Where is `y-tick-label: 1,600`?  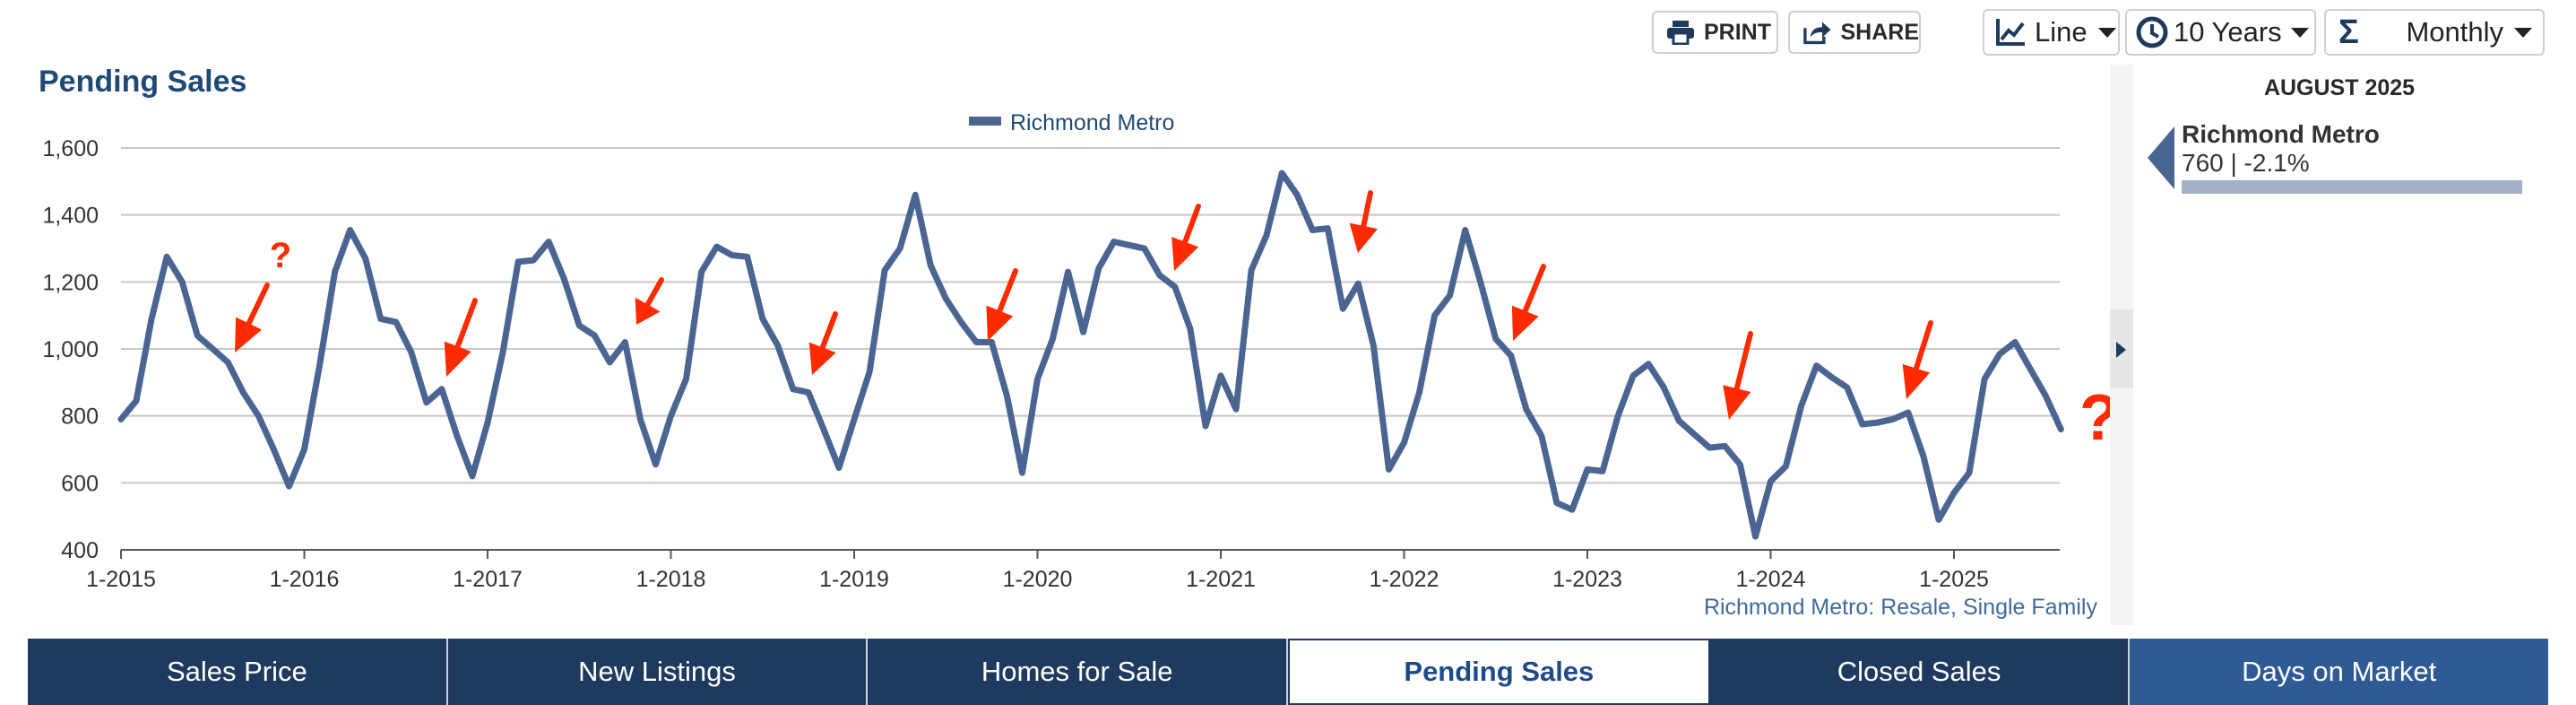 y-tick-label: 1,600 is located at coordinates (70, 148).